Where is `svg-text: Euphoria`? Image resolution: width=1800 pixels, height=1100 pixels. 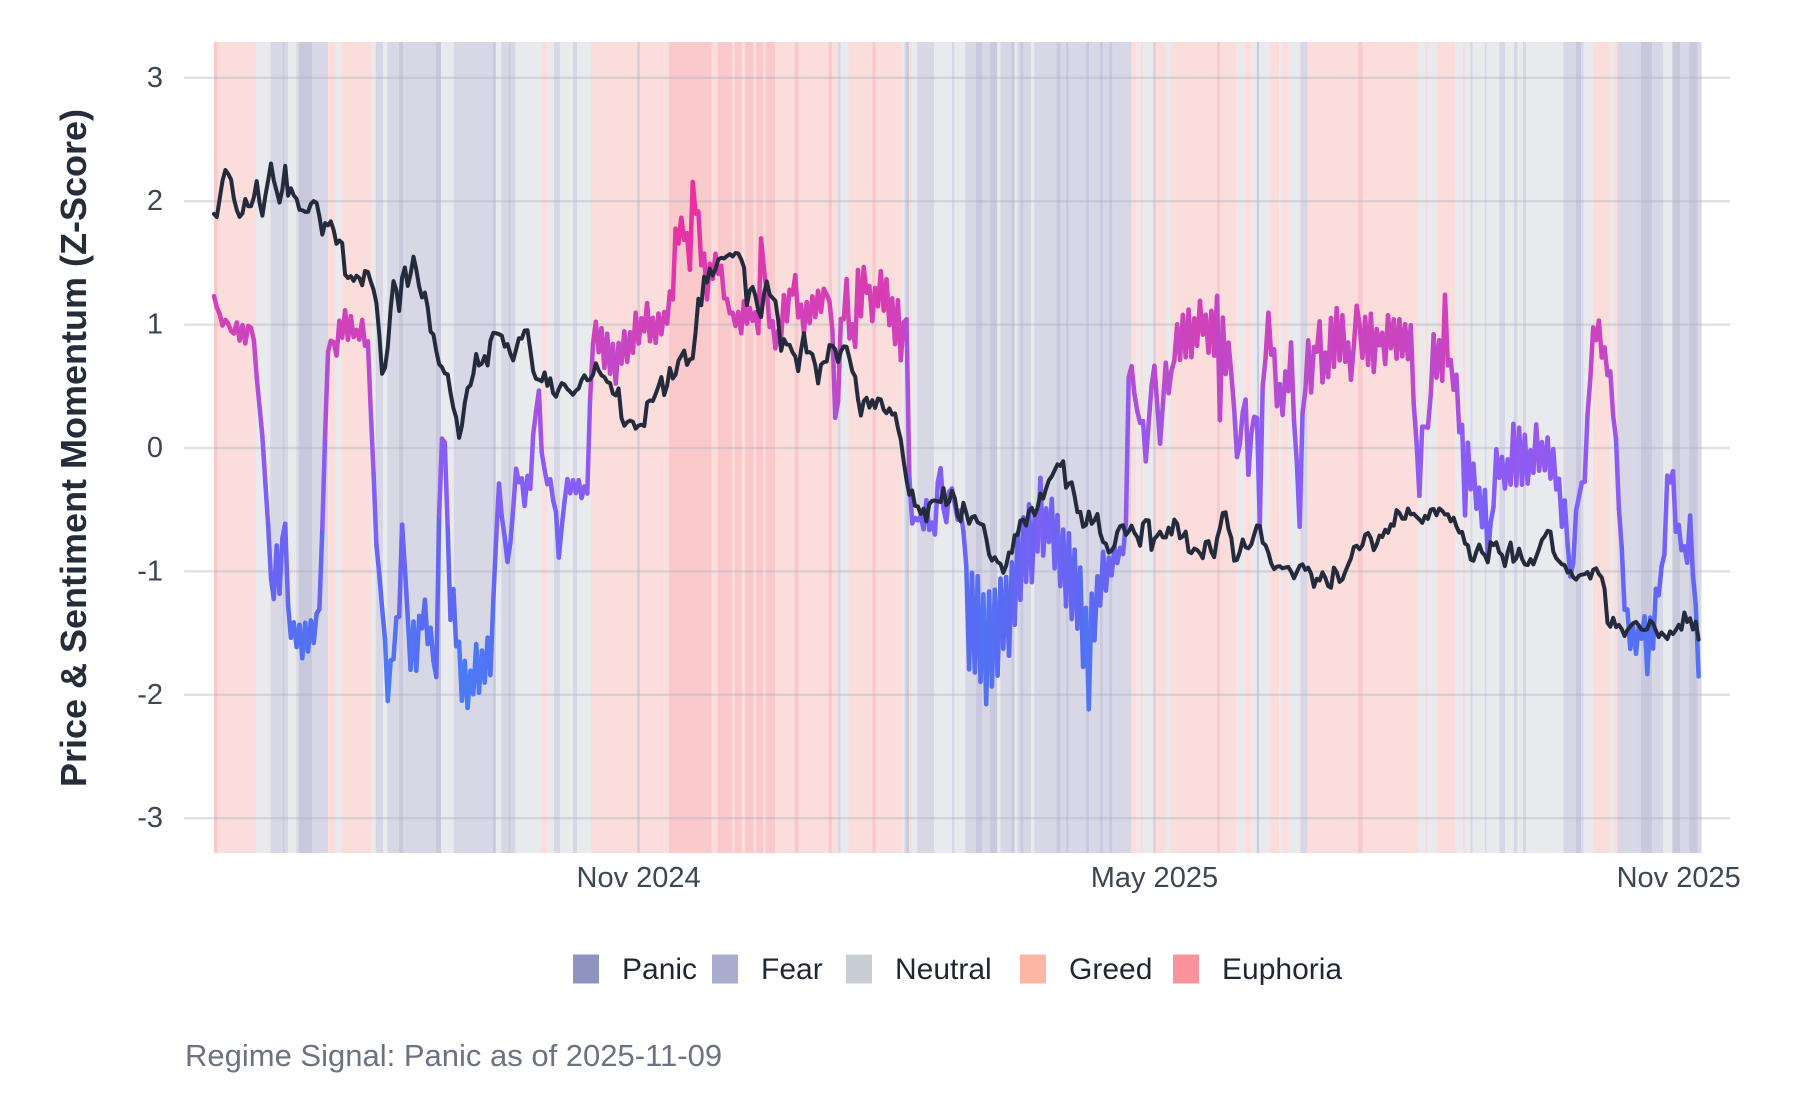 svg-text: Euphoria is located at coordinates (1282, 969).